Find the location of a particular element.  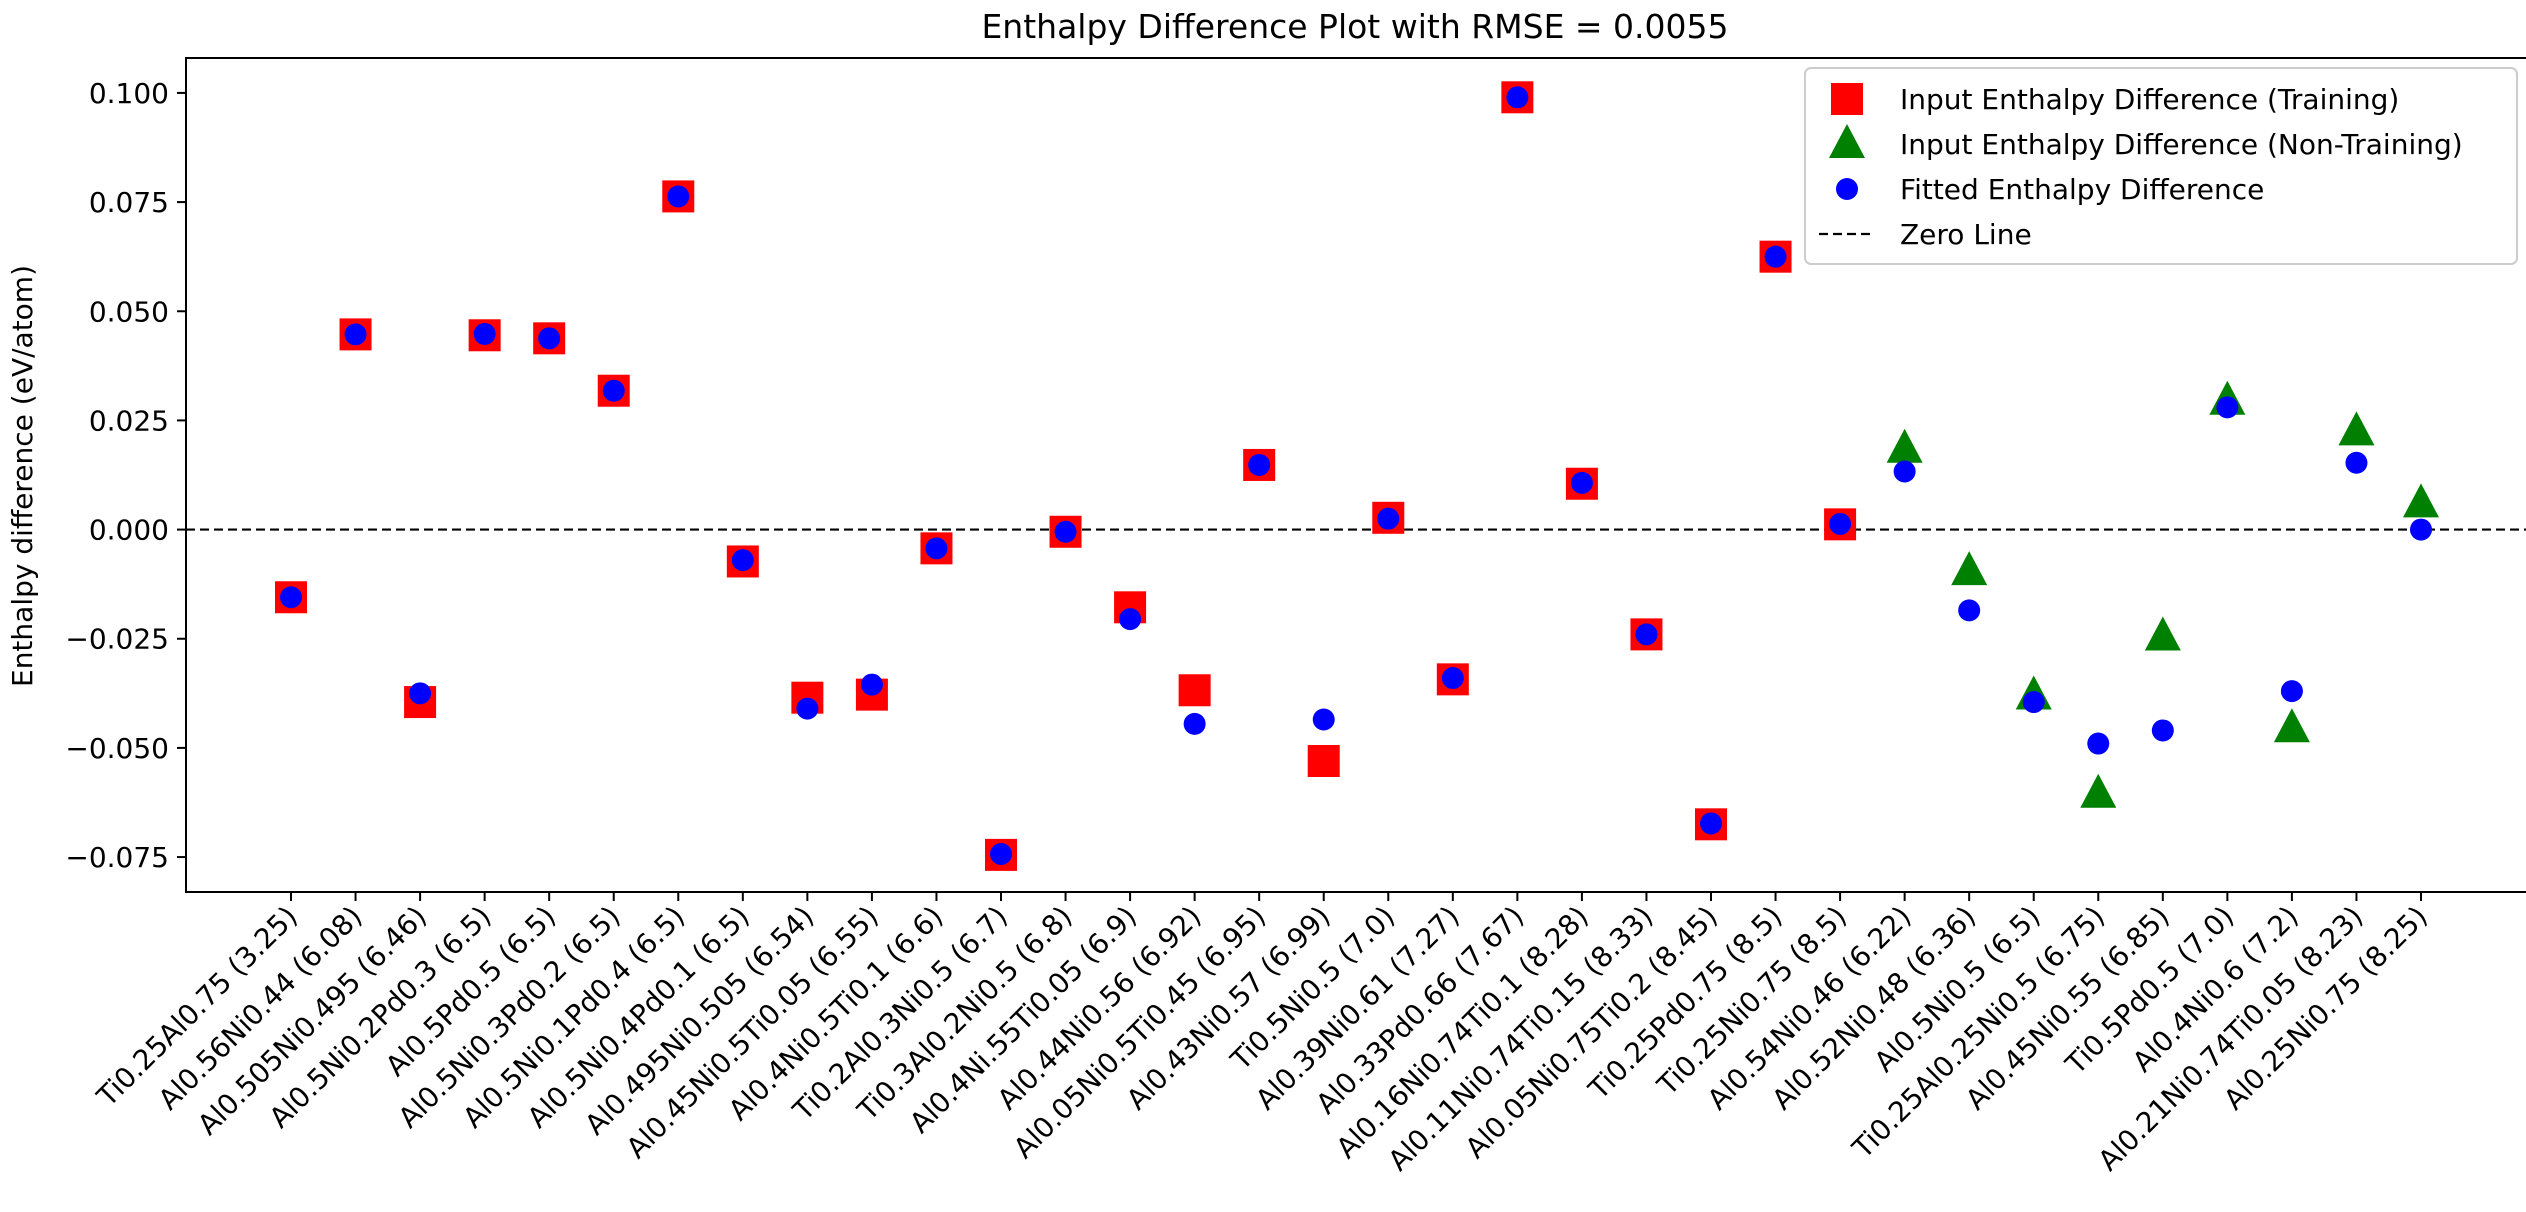

legend-marker-square is located at coordinates (1847, 99).